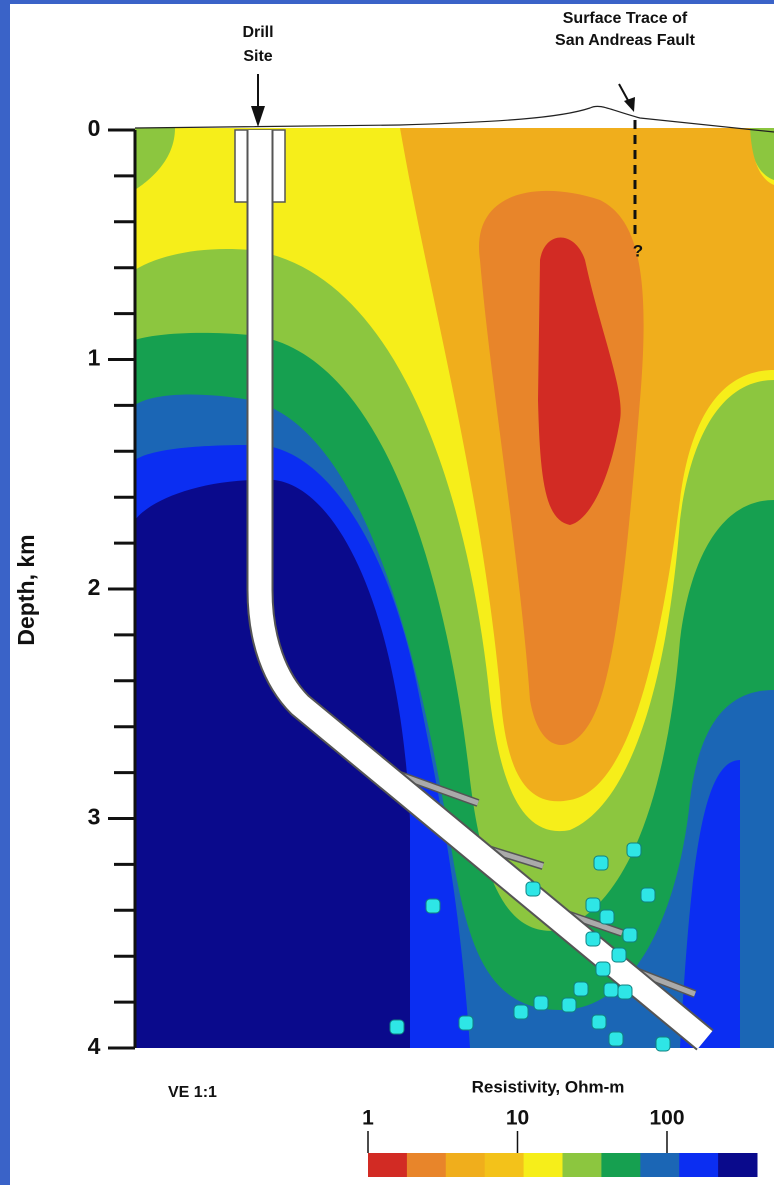  What do you see at coordinates (94, 587) in the screenshot?
I see `y-tick-label: 2` at bounding box center [94, 587].